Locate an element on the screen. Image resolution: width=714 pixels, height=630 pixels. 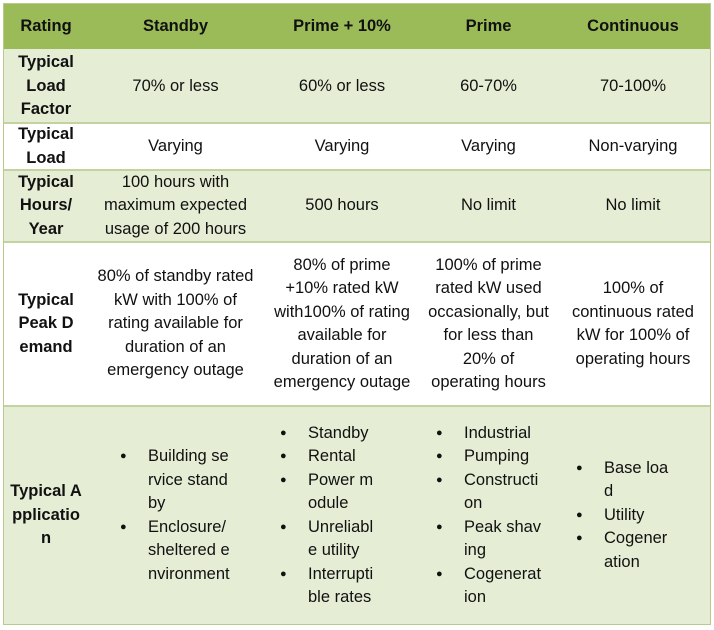
header-prime-plus-10: Prime + 10% is located at coordinates (342, 25).